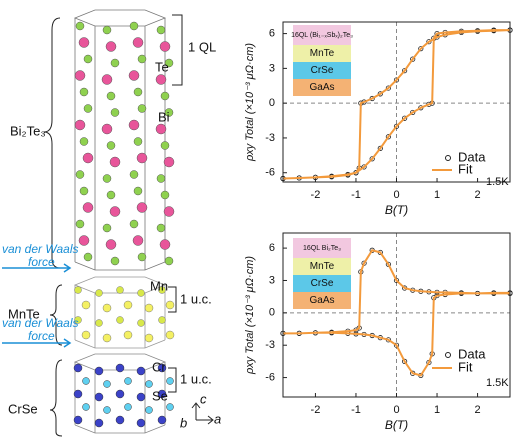 Image resolution: width=520 pixels, height=438 pixels. What do you see at coordinates (24, 313) in the screenshot?
I see `label: MnTe` at bounding box center [24, 313].